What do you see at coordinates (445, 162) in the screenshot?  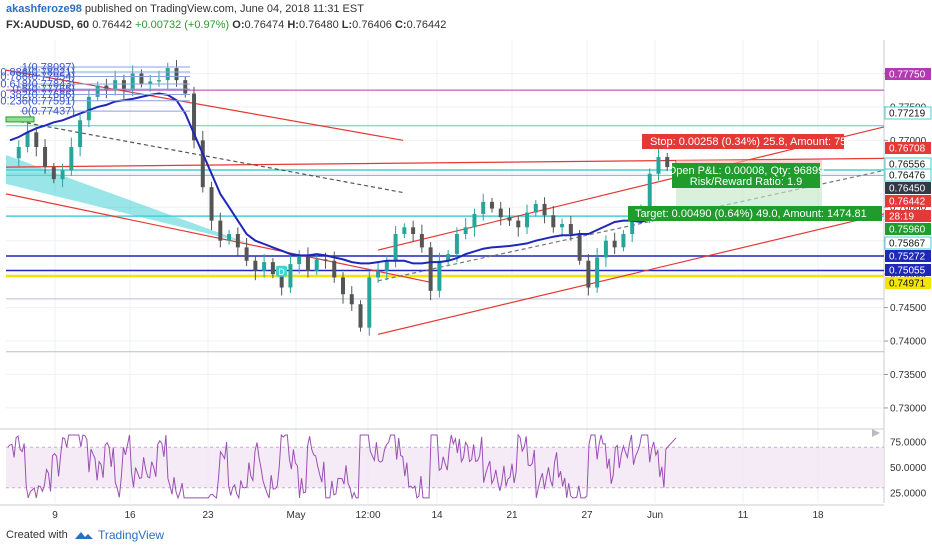 I see `long-flat-trend-line` at bounding box center [445, 162].